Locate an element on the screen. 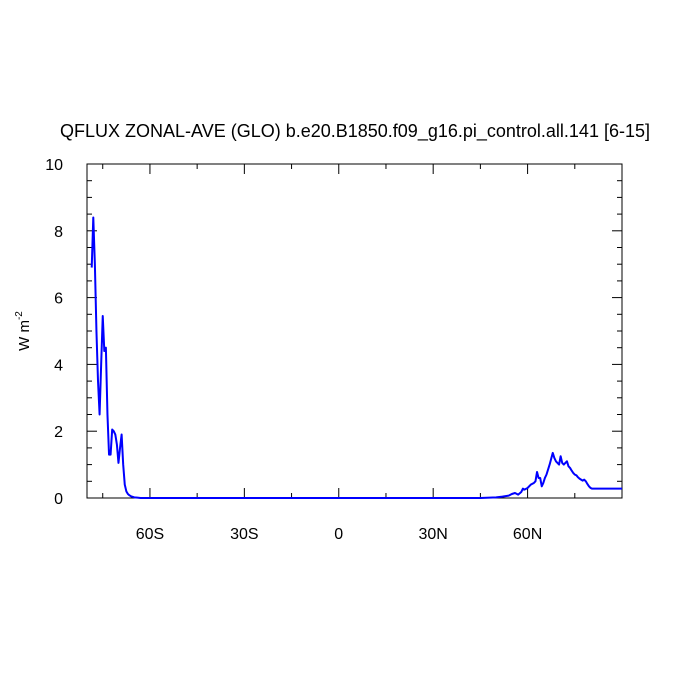 The width and height of the screenshot is (700, 700). x-tick-label: 30S is located at coordinates (244, 534).